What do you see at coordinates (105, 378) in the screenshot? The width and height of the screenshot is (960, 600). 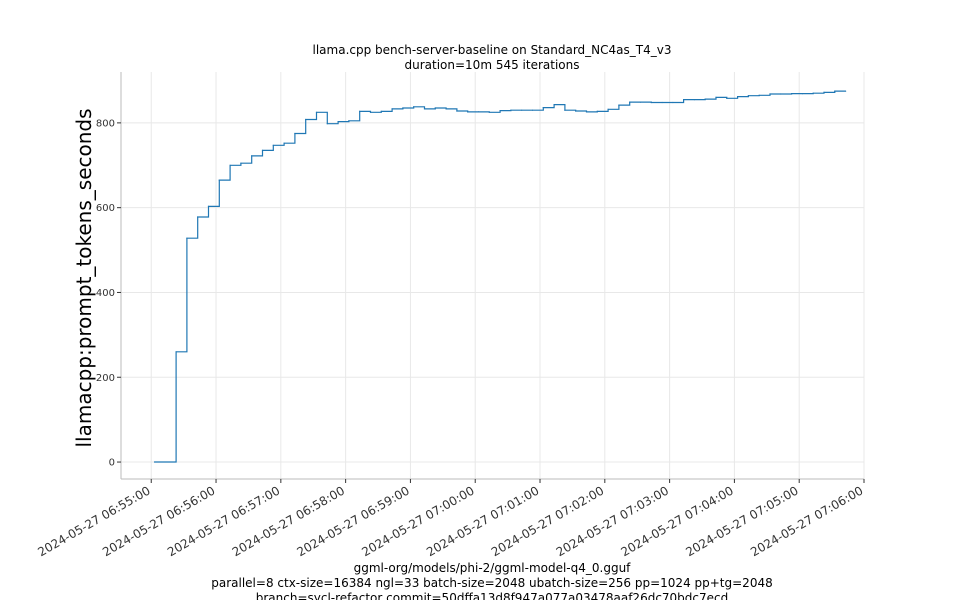 I see `y-tick-label: 200` at bounding box center [105, 378].